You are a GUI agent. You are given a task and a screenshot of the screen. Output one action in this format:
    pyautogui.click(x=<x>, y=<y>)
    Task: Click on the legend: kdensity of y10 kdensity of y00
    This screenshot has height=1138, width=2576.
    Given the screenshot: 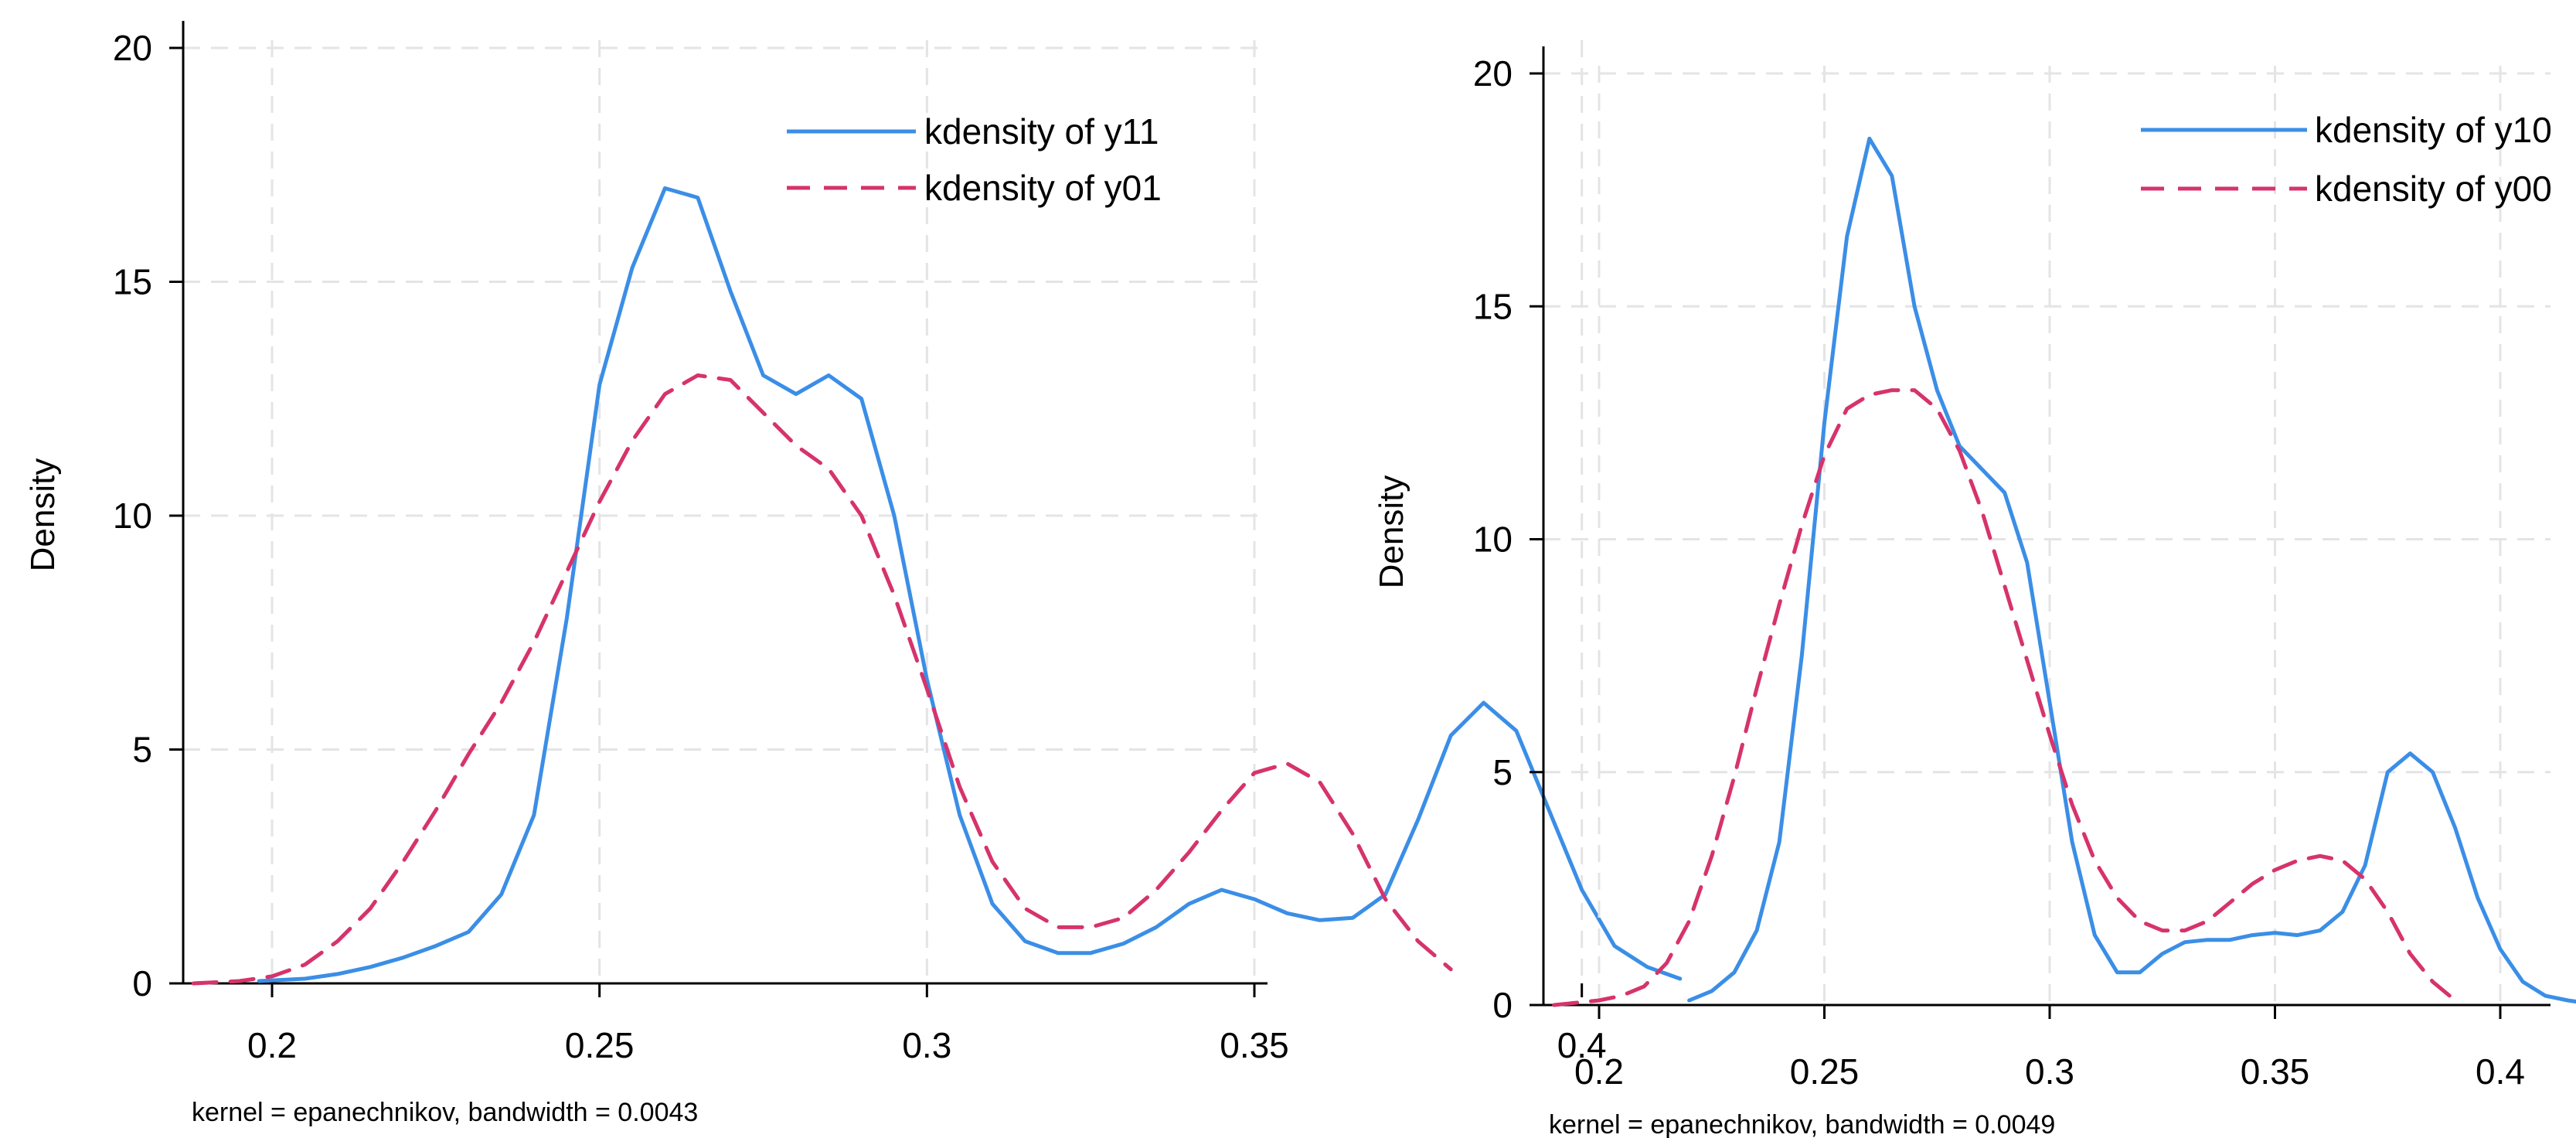 What is the action you would take?
    pyautogui.click(x=2346, y=159)
    